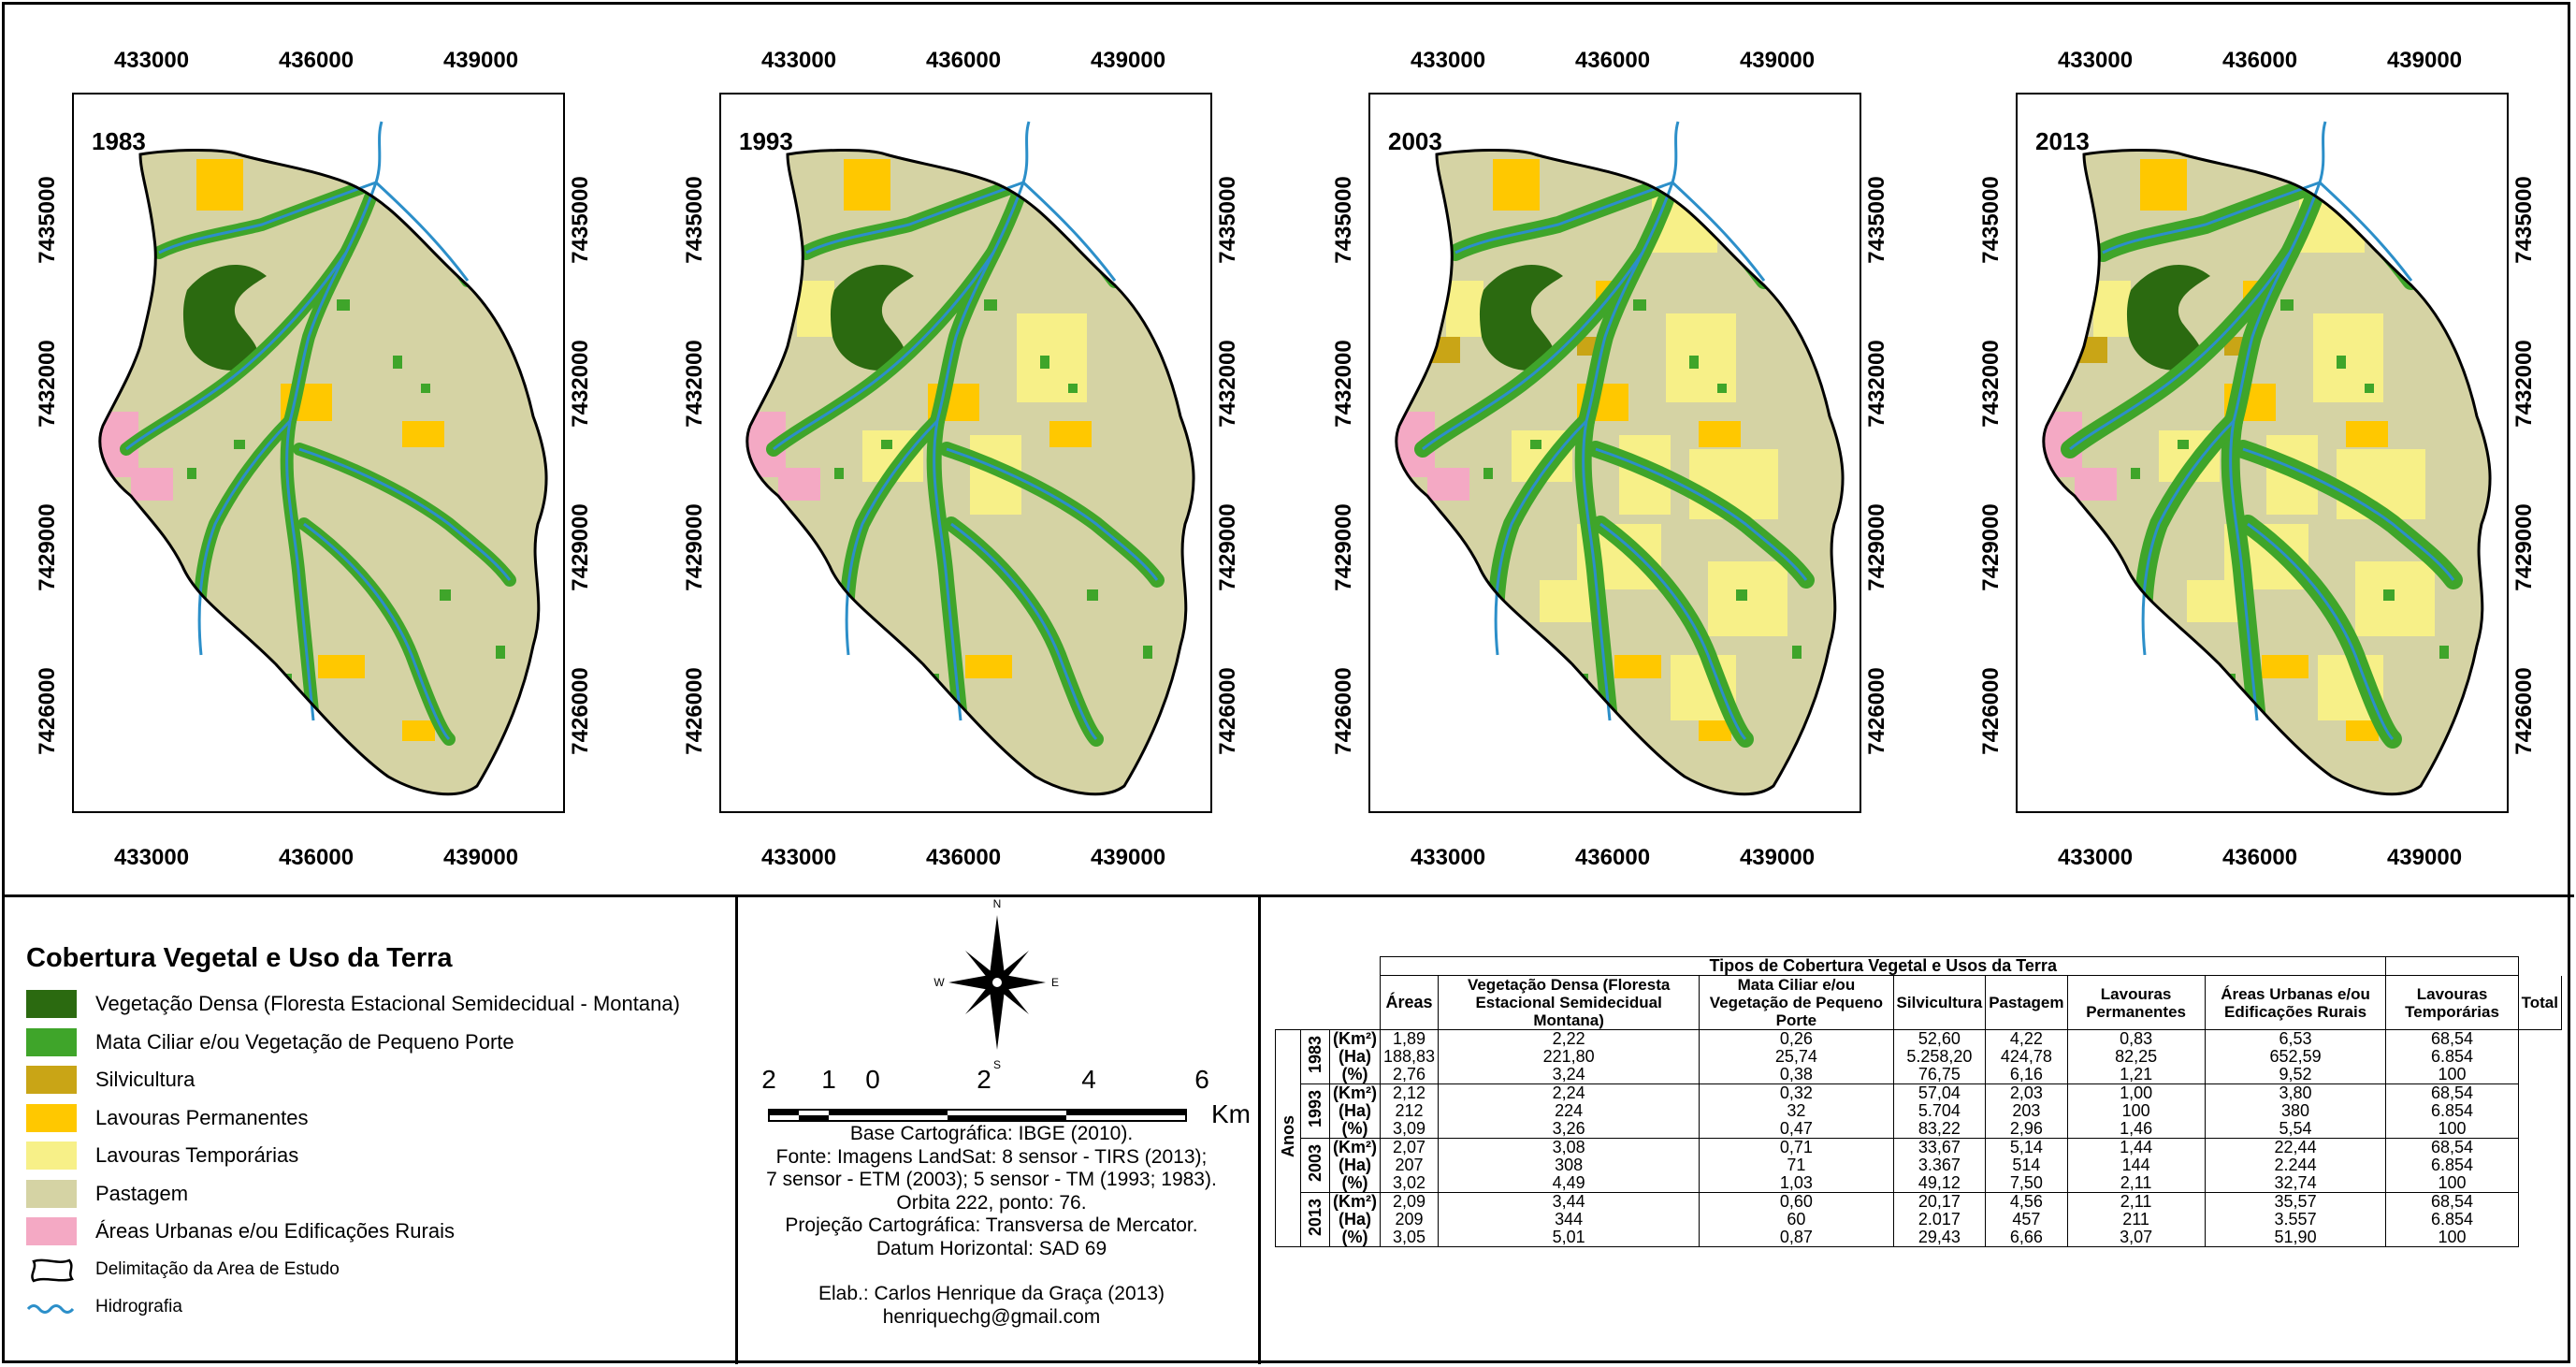 The image size is (2576, 1367). I want to click on river-icon, so click(50, 1310).